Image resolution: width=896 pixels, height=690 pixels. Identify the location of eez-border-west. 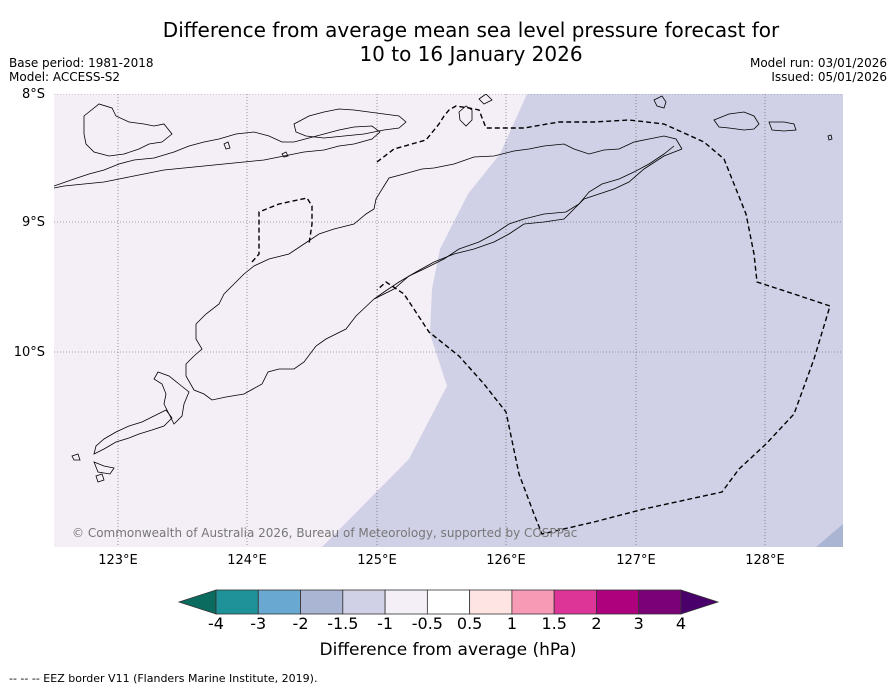
(282, 230).